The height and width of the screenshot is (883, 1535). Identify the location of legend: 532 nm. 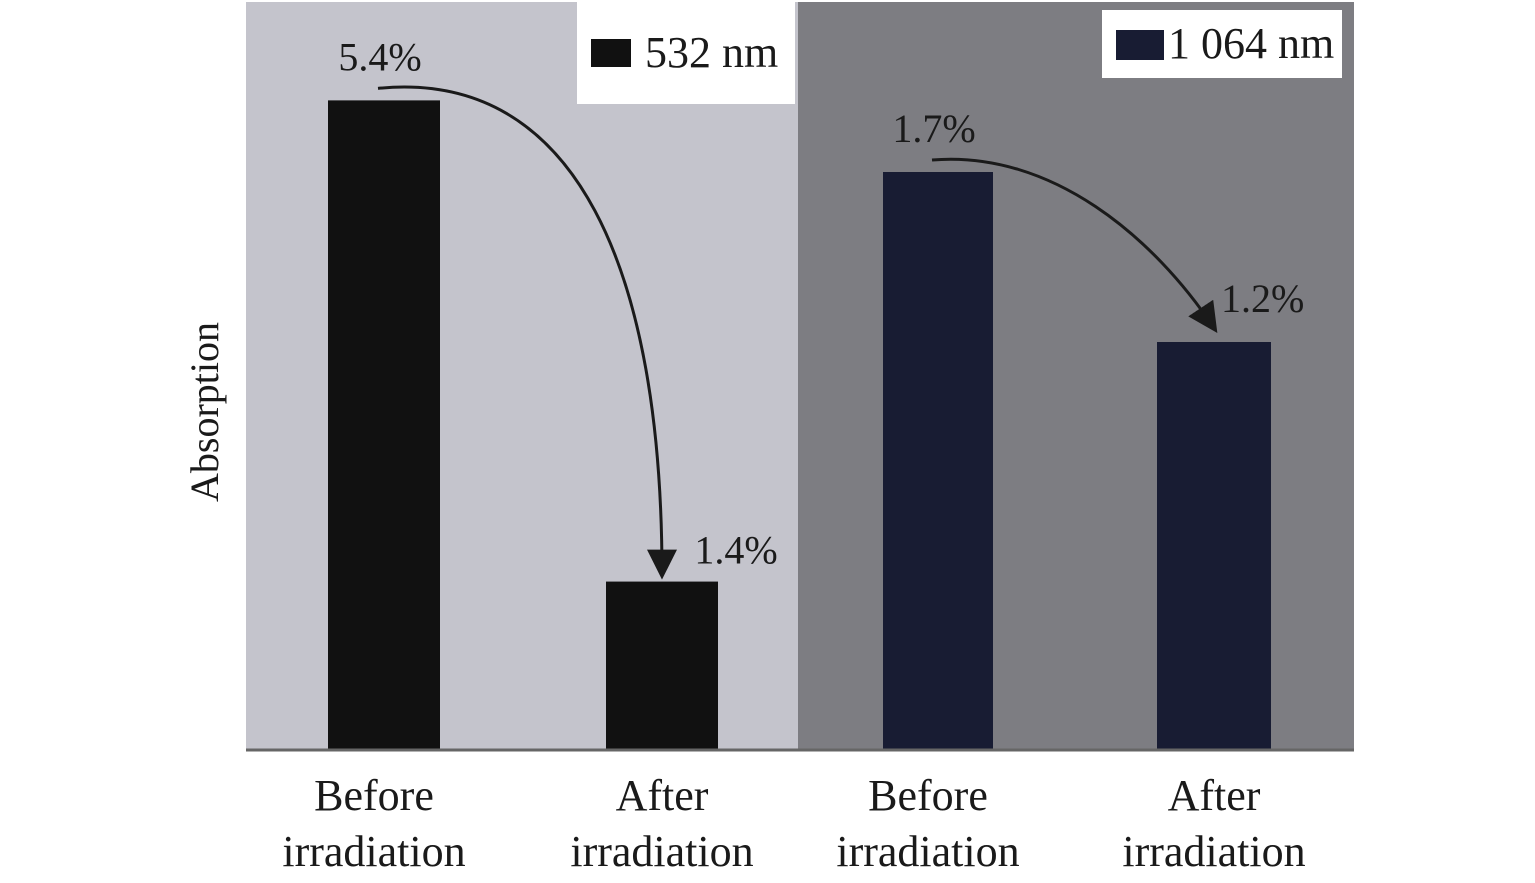
(686, 53).